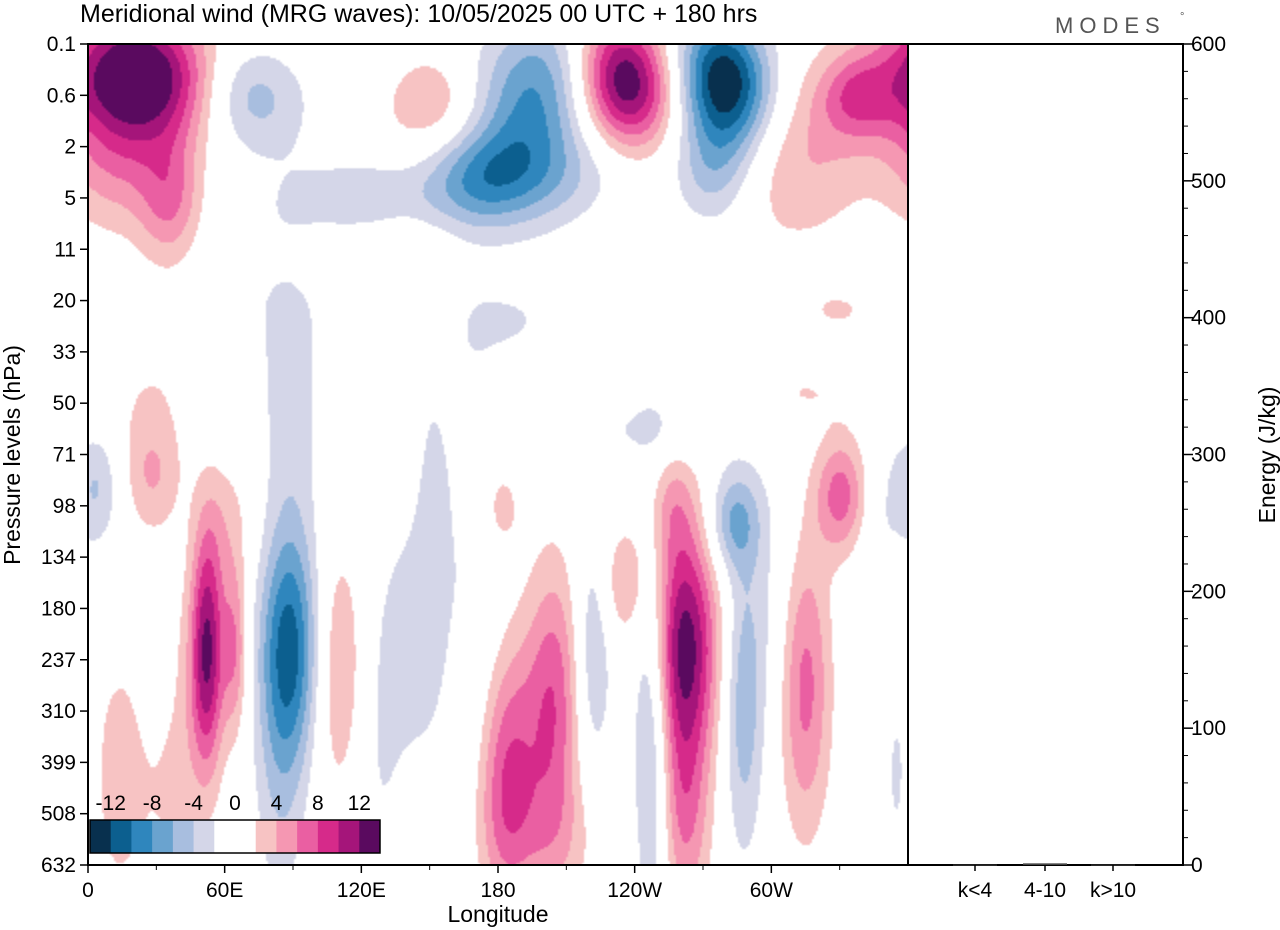 This screenshot has height=930, width=1280. Describe the element at coordinates (64, 301) in the screenshot. I see `pressure-tick-label: 20` at that location.